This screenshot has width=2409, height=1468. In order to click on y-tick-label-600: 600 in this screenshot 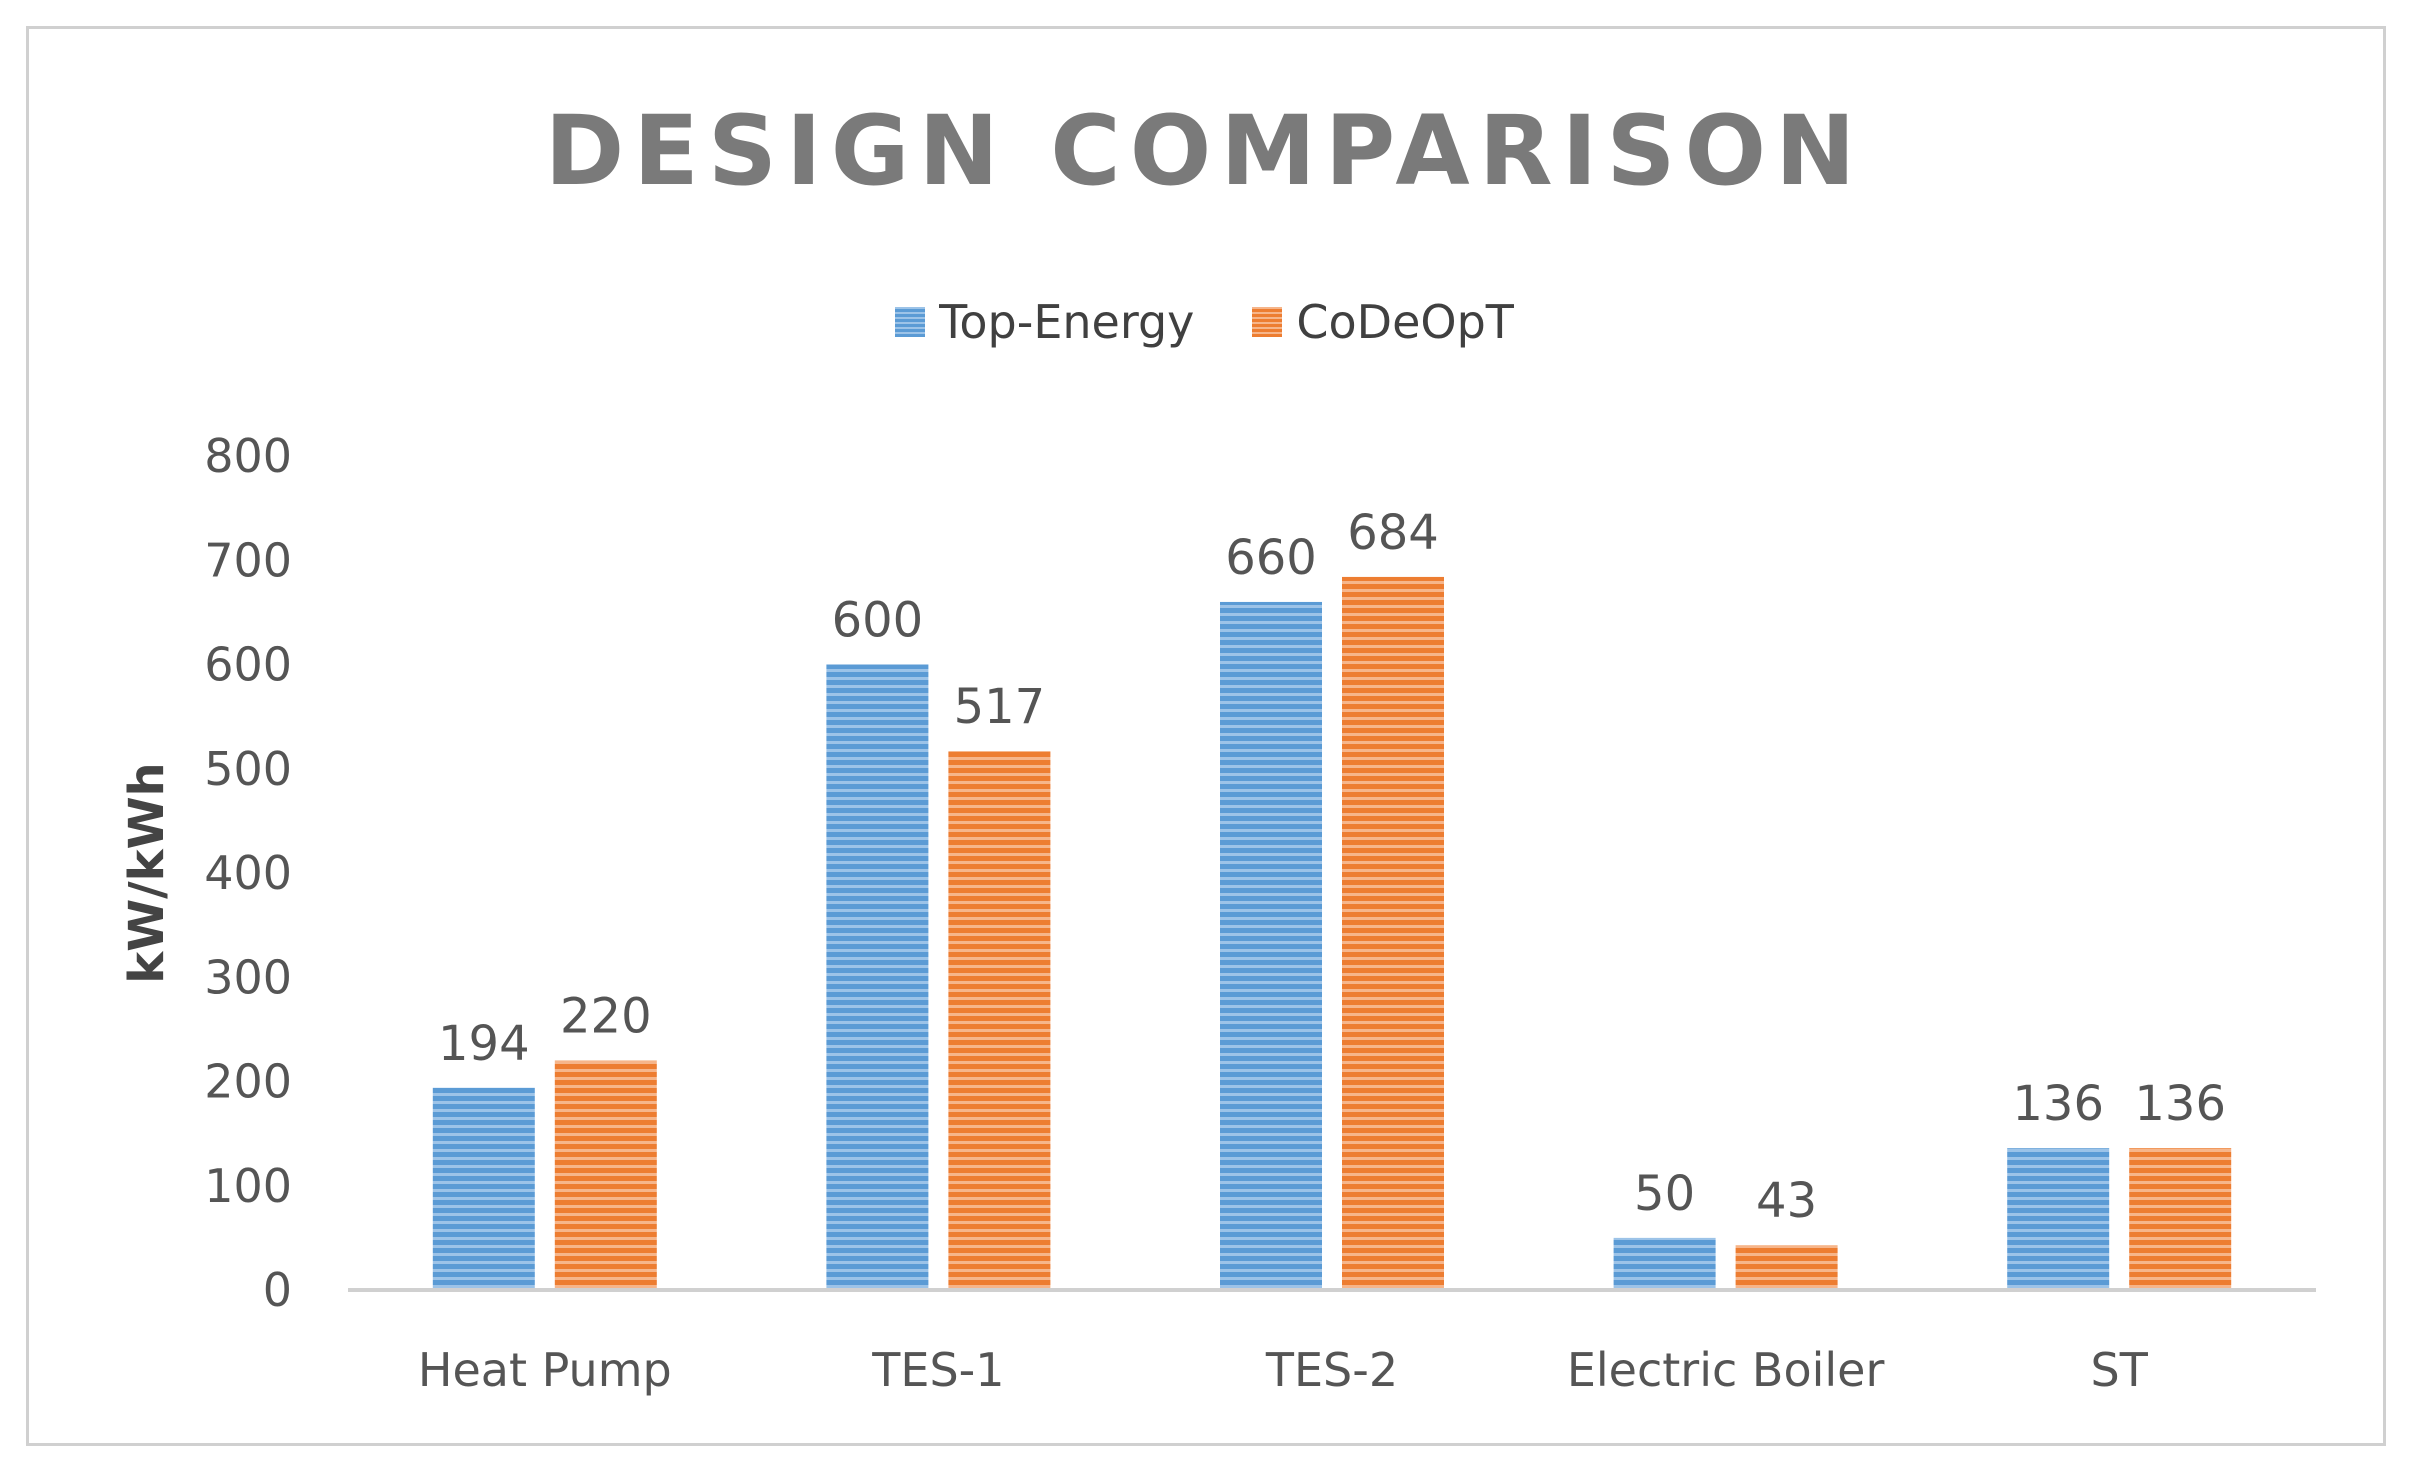, I will do `click(248, 665)`.